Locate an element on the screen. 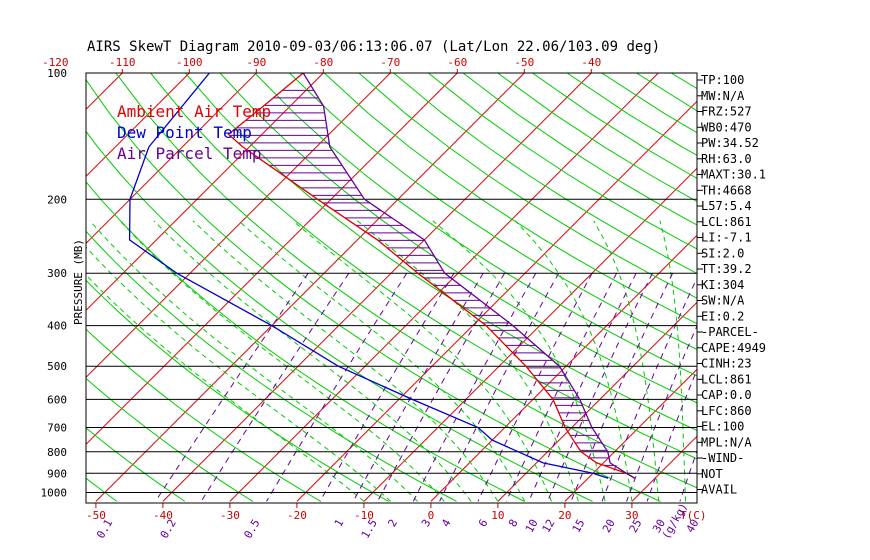 The width and height of the screenshot is (870, 560). stats-item: PW:34.52 is located at coordinates (730, 143).